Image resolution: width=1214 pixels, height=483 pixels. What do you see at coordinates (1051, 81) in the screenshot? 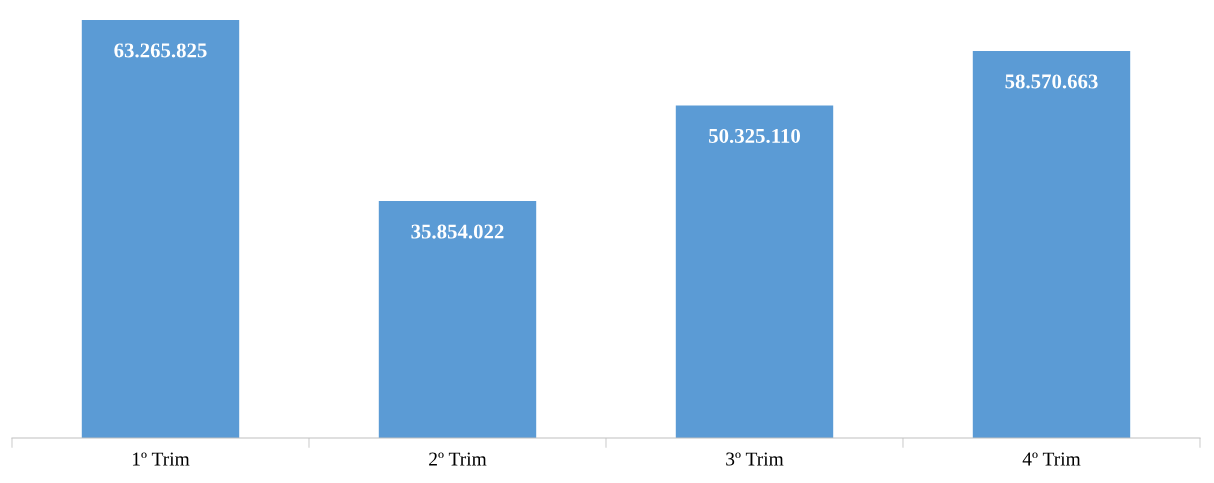
I see `data-label: 58.570.663` at bounding box center [1051, 81].